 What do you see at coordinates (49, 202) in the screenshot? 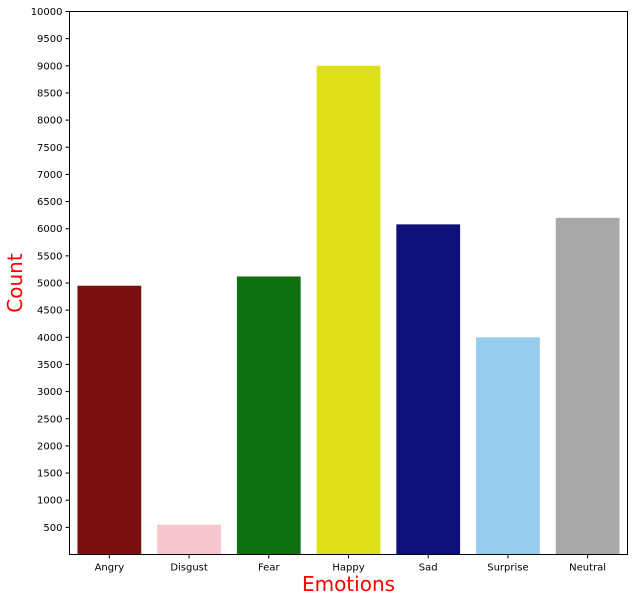
I see `y-tick-label: 6500` at bounding box center [49, 202].